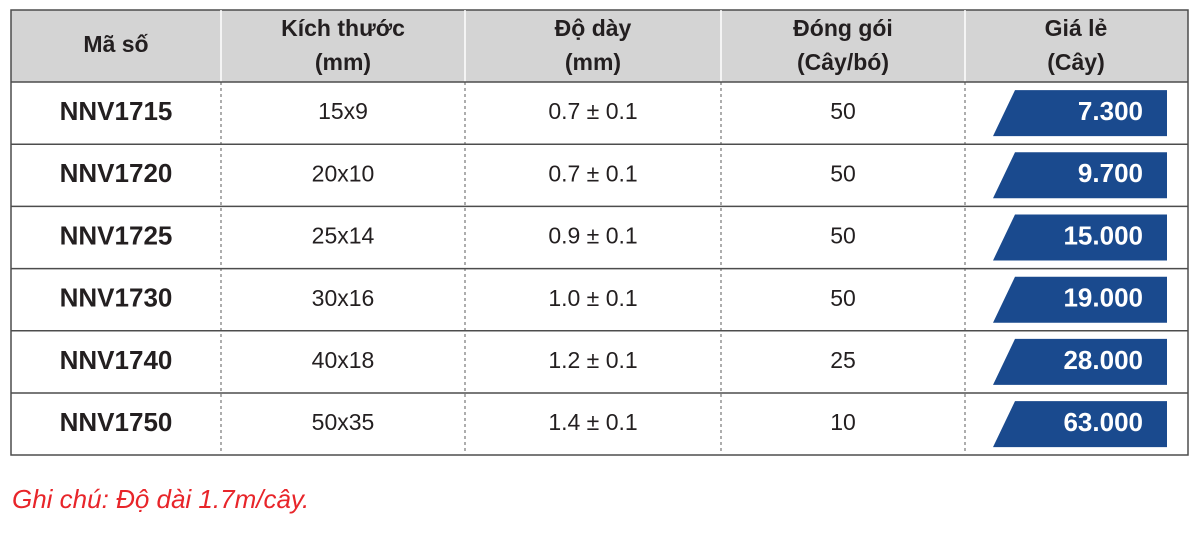 This screenshot has width=1196, height=537. What do you see at coordinates (1103, 422) in the screenshot?
I see `price-cell: 63.000` at bounding box center [1103, 422].